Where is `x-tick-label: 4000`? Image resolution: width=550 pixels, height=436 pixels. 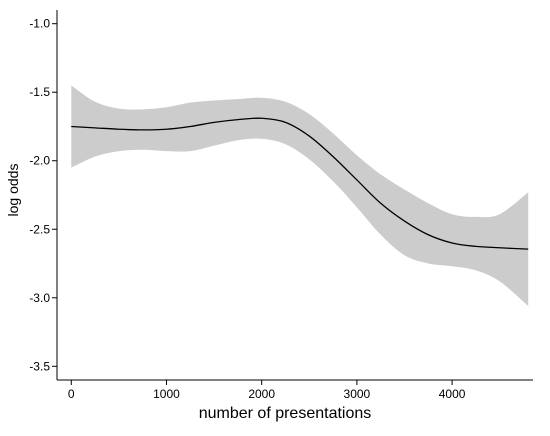
x-tick-label: 4000 is located at coordinates (452, 394).